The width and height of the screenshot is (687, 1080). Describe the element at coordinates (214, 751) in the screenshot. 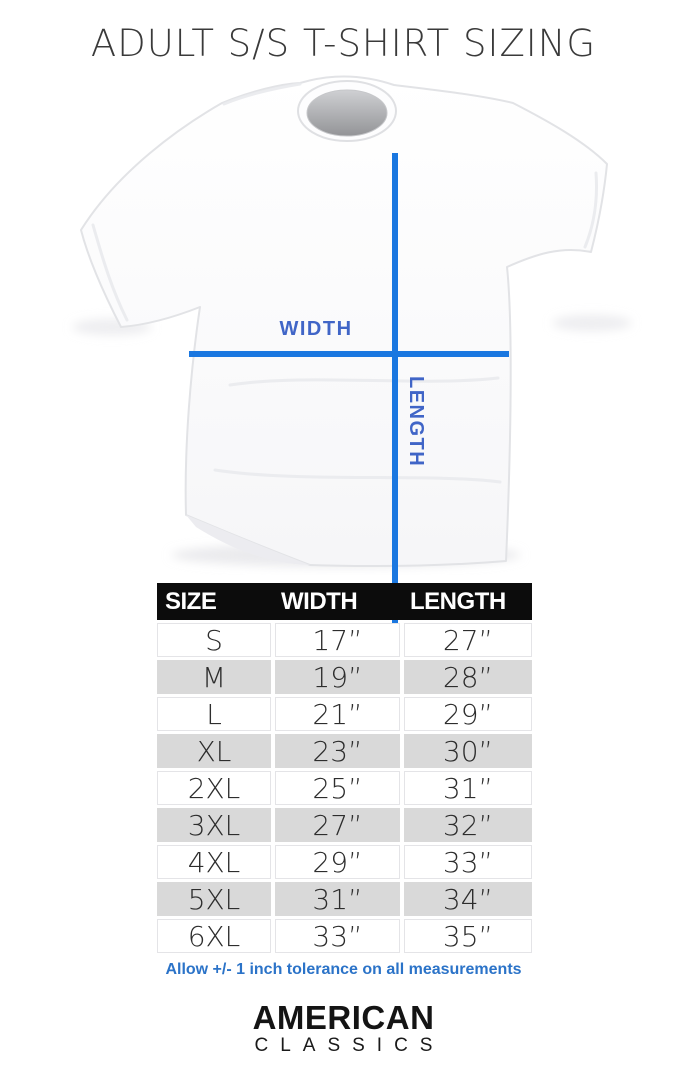

I see `cell-size: XL` at that location.